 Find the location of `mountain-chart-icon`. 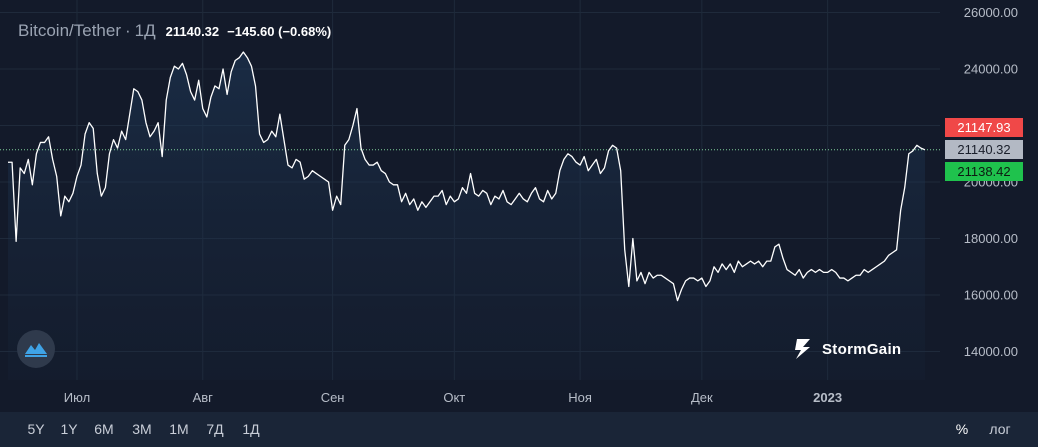

mountain-chart-icon is located at coordinates (36, 349).